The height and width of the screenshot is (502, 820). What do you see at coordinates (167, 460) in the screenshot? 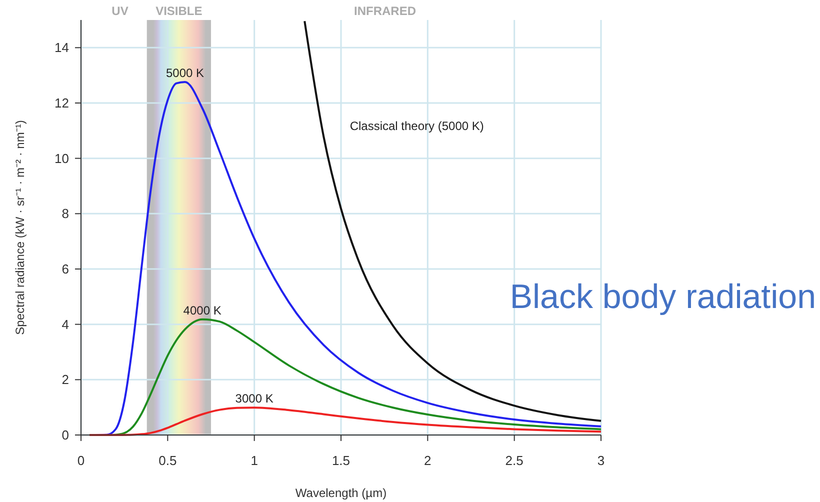
I see `x-tick-label: 0.5` at bounding box center [167, 460].